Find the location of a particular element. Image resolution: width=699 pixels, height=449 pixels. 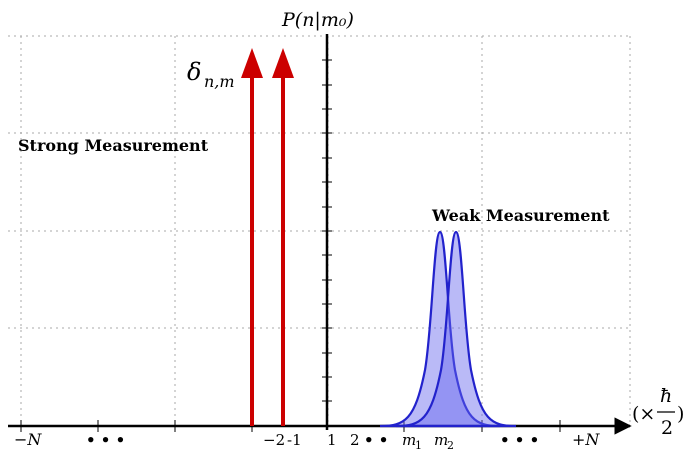

gaussian-m2 is located at coordinates (456, 329).